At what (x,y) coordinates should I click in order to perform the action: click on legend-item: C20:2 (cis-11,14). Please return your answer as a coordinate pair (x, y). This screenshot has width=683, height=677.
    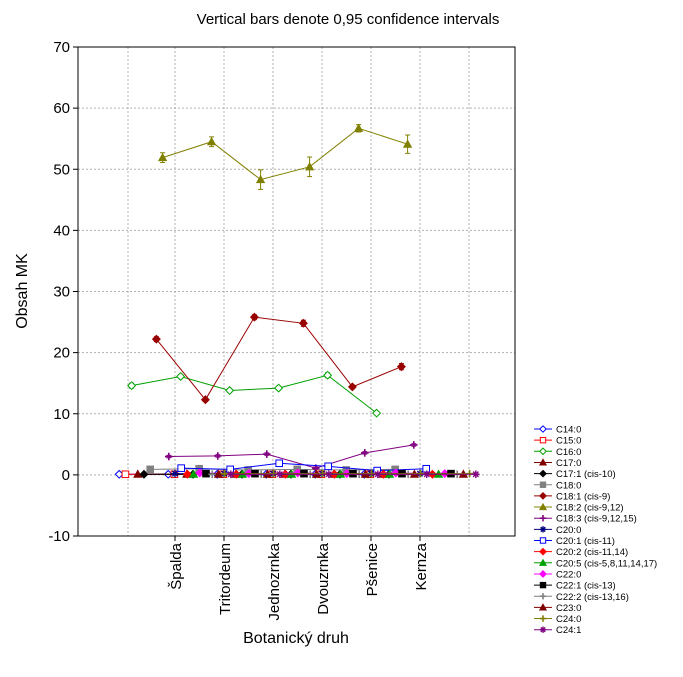
    Looking at the image, I should click on (581, 552).